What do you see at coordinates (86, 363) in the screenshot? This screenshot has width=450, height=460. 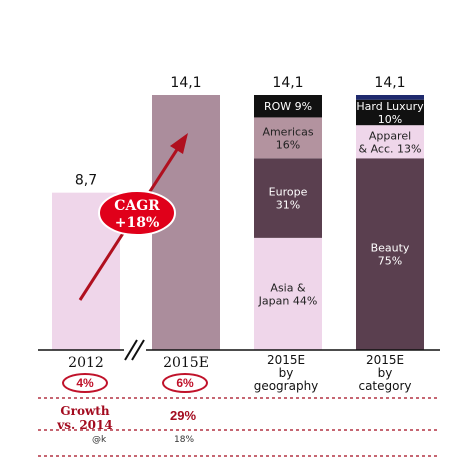 I see `x-label-2012: 2012` at bounding box center [86, 363].